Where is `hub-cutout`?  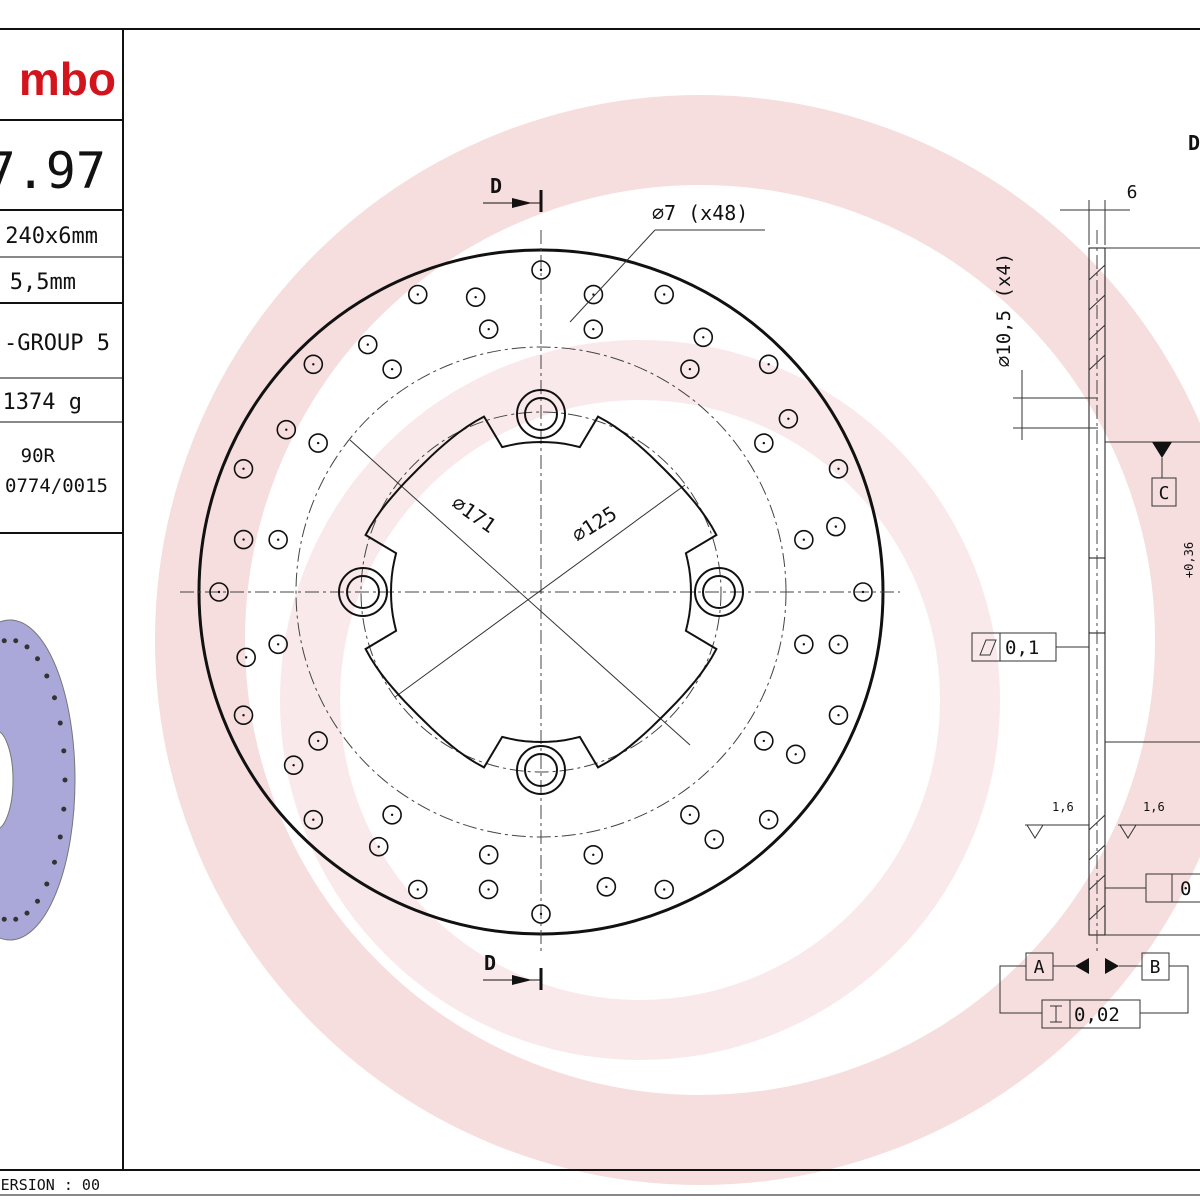 hub-cutout is located at coordinates (541, 592).